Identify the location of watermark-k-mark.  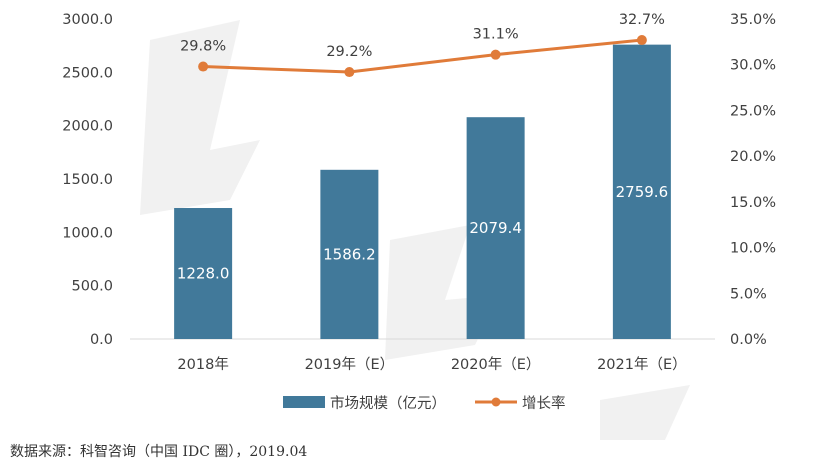
(200, 117).